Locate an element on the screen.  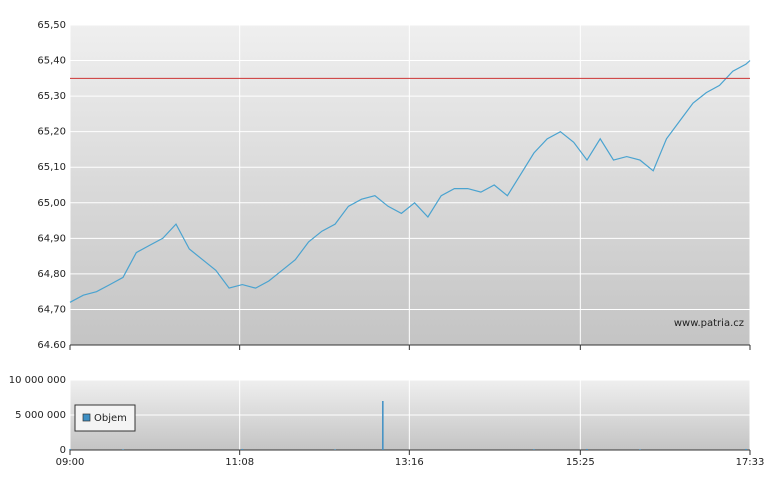
y-tick-label: 65,50 is located at coordinates (51, 25).